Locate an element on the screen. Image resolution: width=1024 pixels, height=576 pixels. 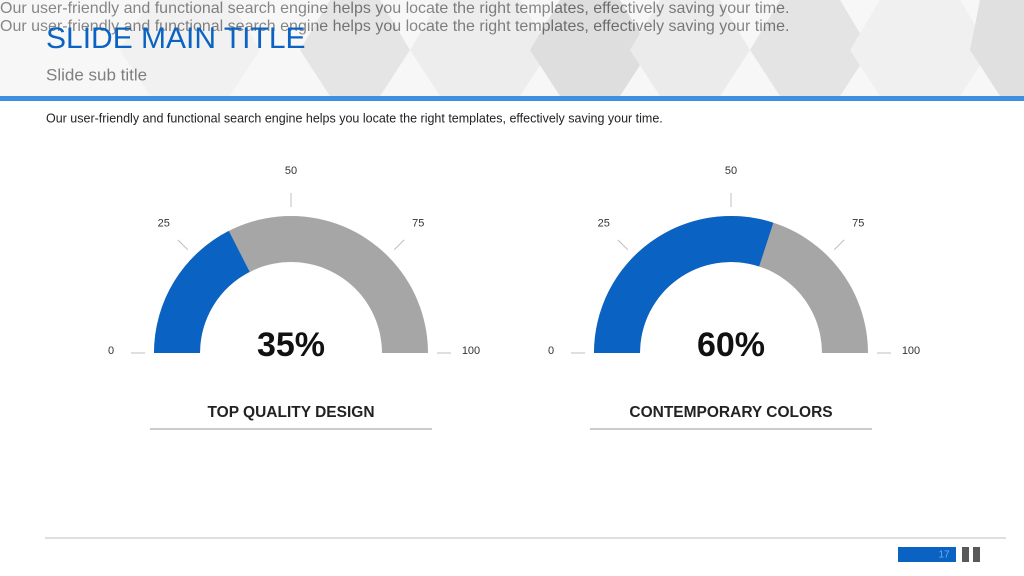
slide-subtitle: Slide sub title is located at coordinates (96, 74).